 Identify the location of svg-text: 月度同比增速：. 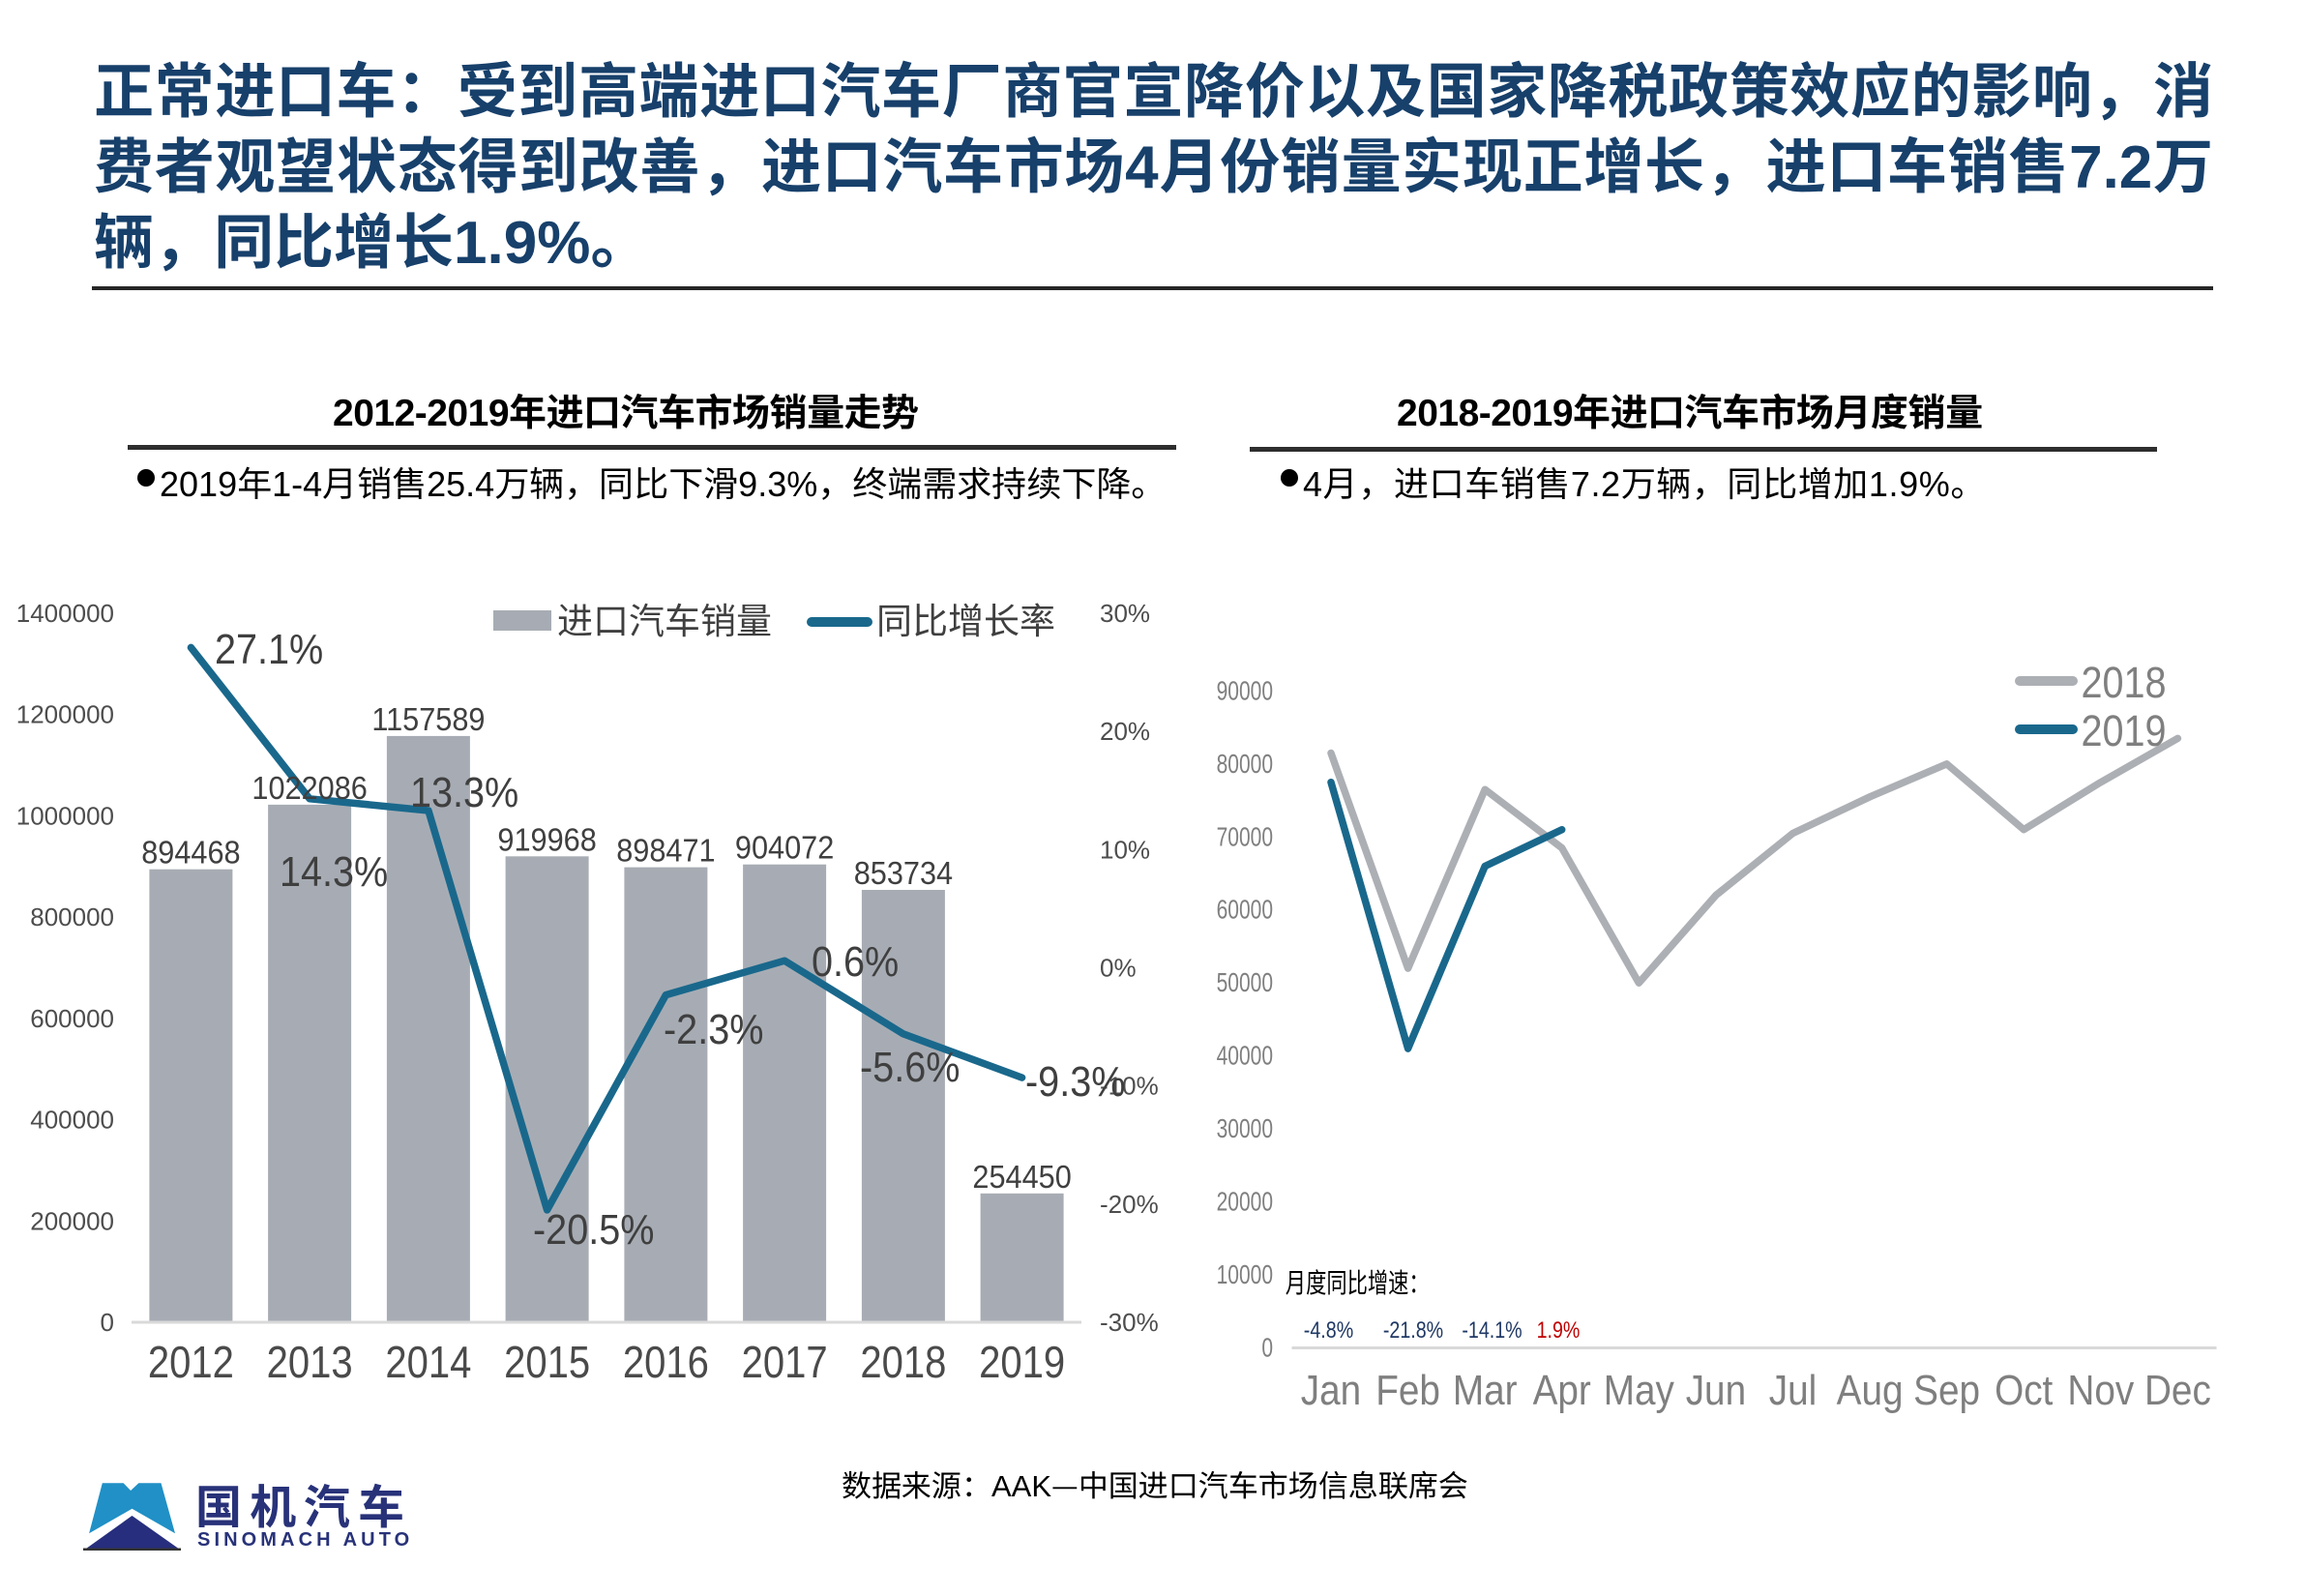
(1358, 1283).